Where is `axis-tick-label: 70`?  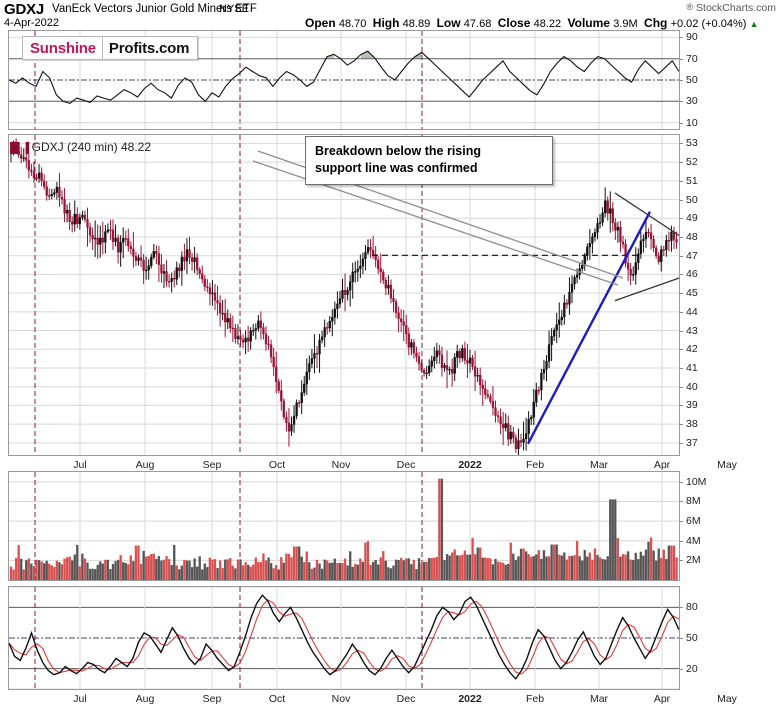
axis-tick-label: 70 is located at coordinates (692, 58).